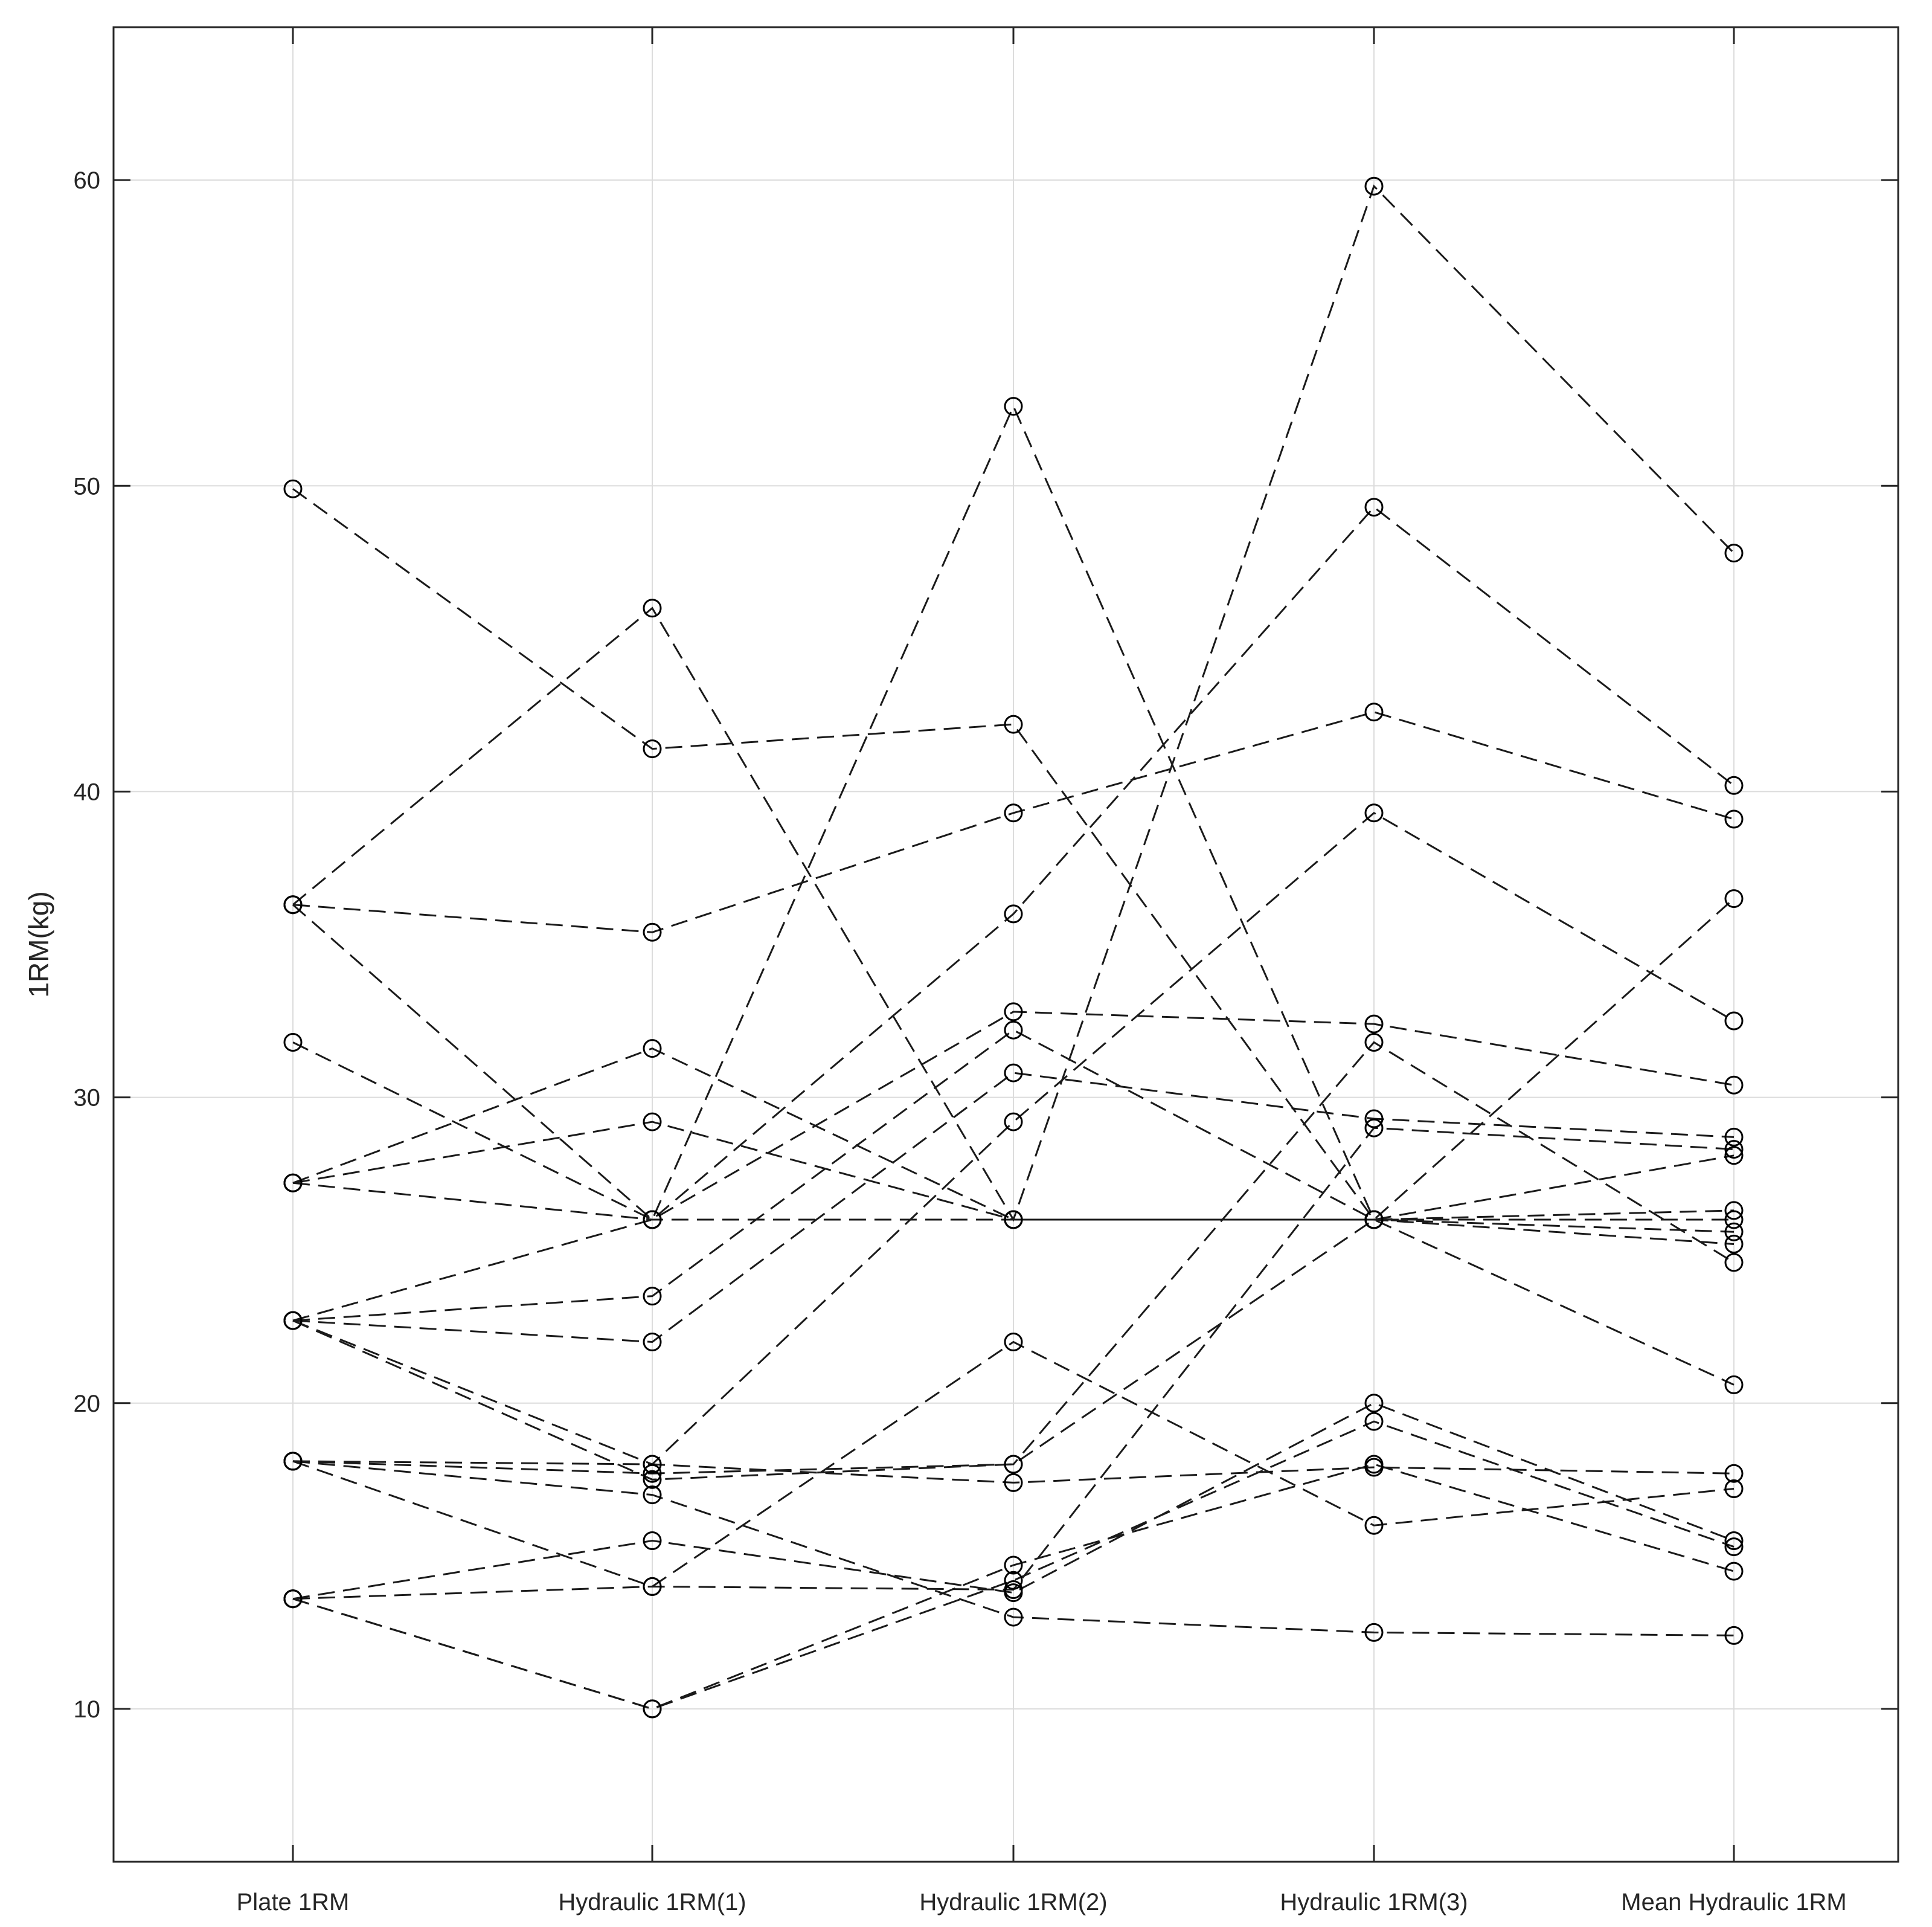 Image resolution: width=1932 pixels, height=1927 pixels. I want to click on y-tick-label: 40, so click(87, 792).